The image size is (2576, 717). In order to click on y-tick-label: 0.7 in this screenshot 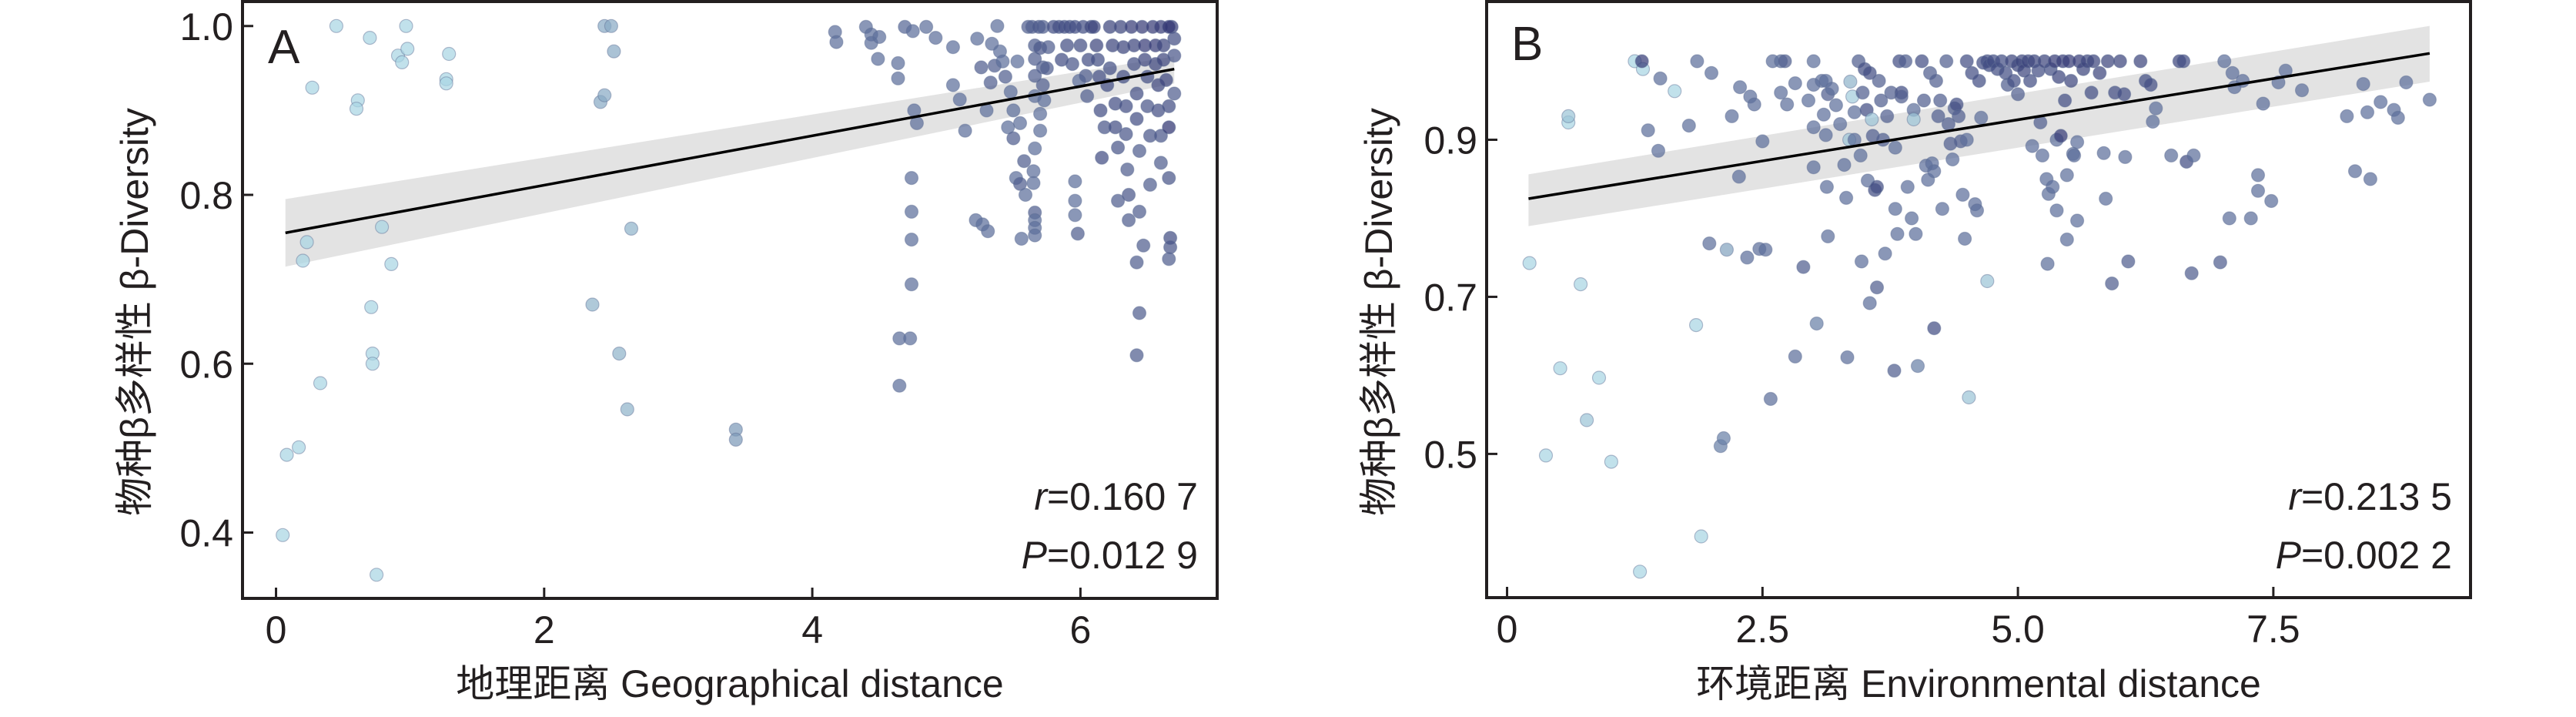, I will do `click(1450, 297)`.